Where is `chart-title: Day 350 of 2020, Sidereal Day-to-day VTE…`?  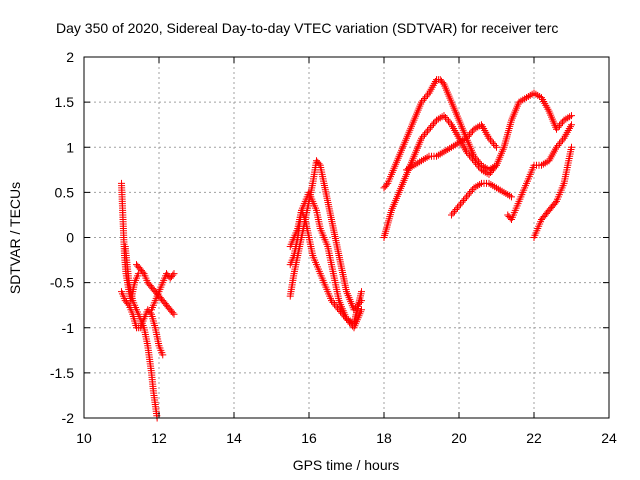 chart-title: Day 350 of 2020, Sidereal Day-to-day VTE… is located at coordinates (307, 28).